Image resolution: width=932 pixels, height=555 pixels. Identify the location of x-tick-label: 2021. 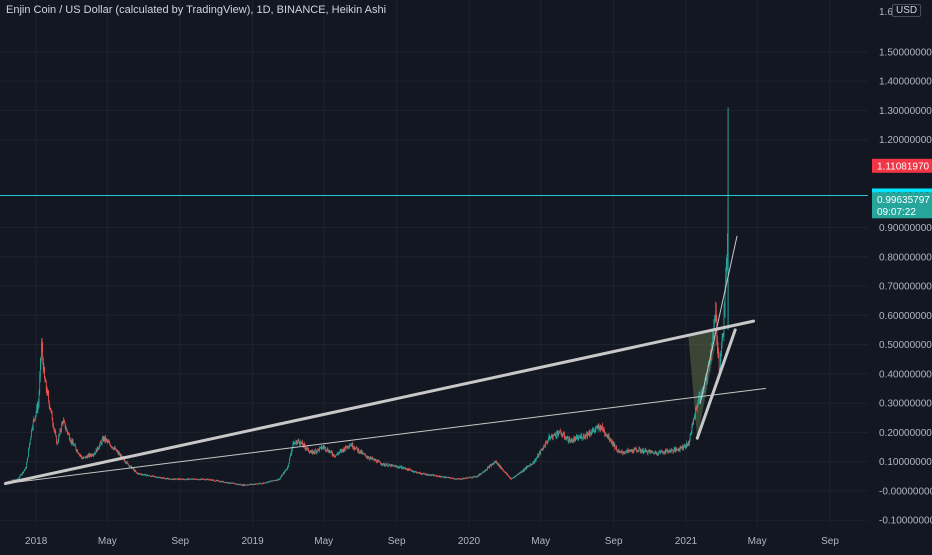
(686, 541).